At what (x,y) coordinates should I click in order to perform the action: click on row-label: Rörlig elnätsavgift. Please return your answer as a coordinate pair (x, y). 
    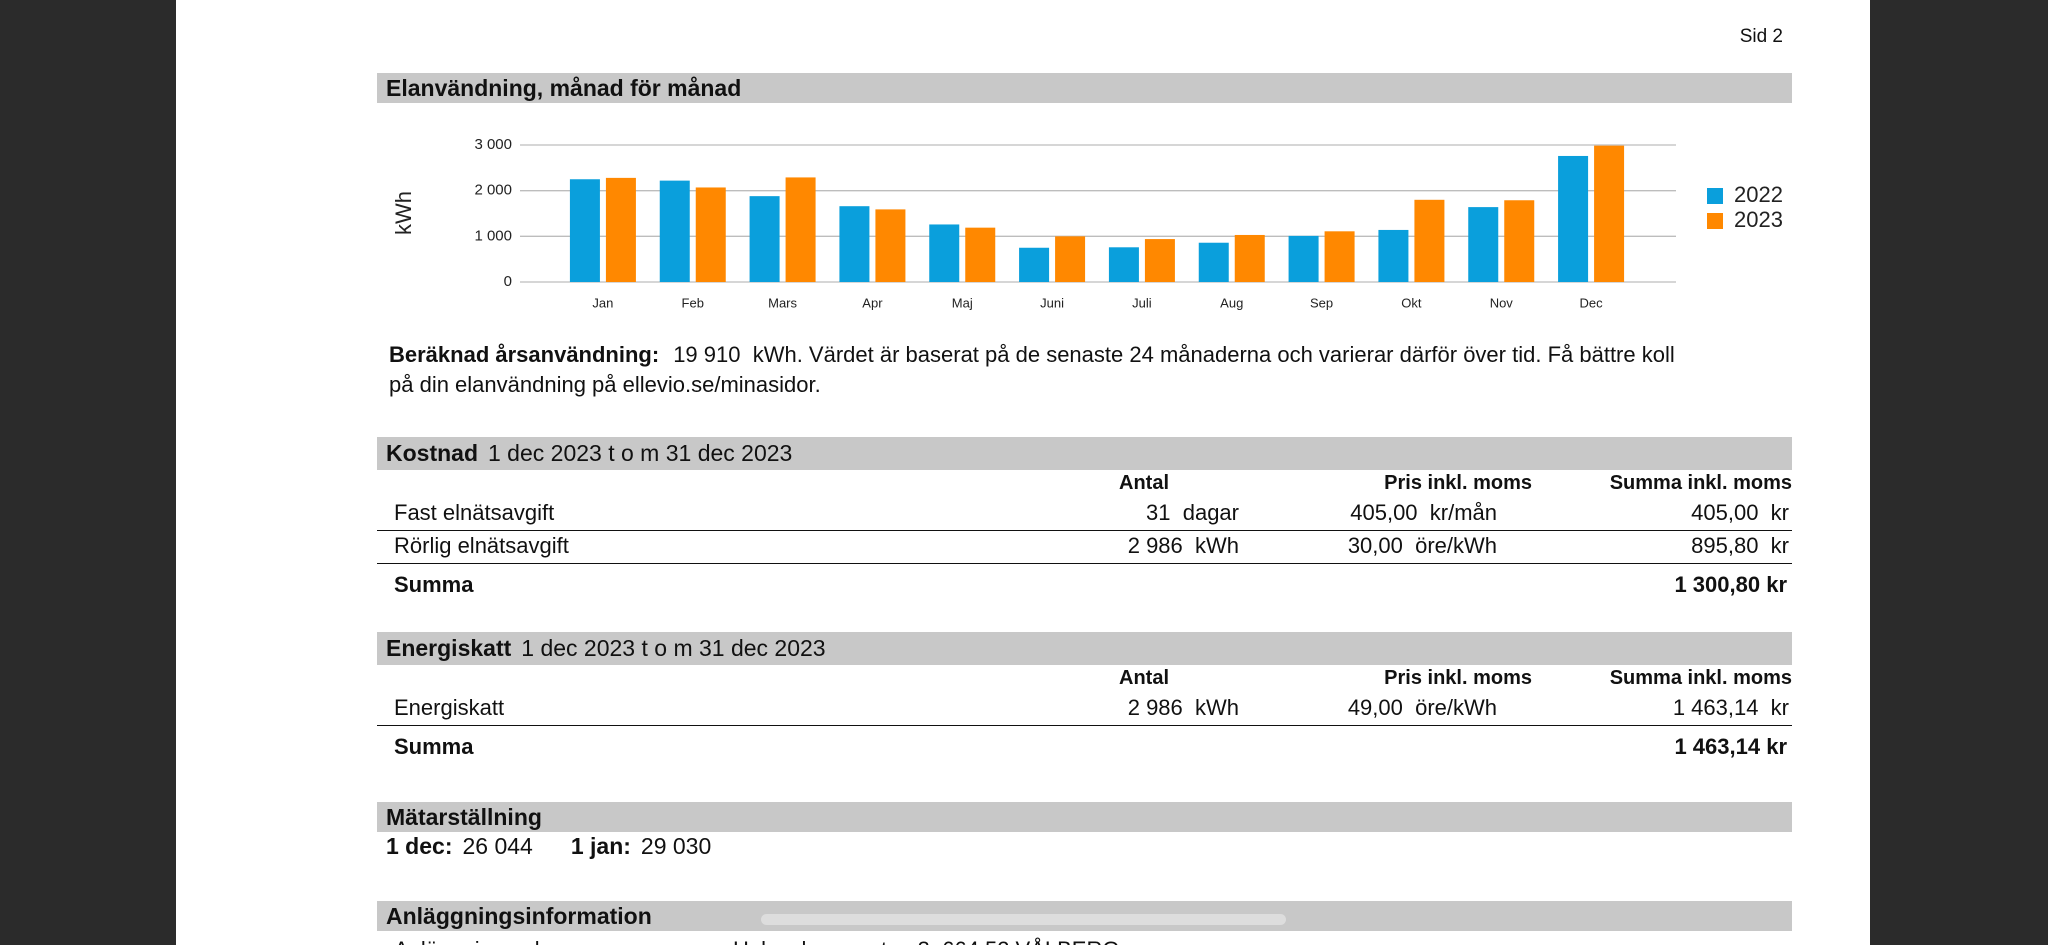
    Looking at the image, I should click on (481, 545).